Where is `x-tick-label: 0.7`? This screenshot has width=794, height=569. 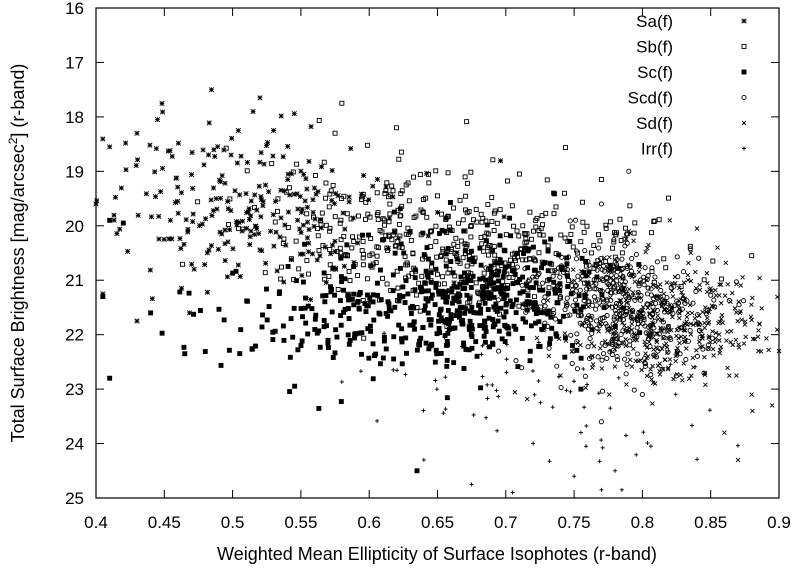
x-tick-label: 0.7 is located at coordinates (506, 522).